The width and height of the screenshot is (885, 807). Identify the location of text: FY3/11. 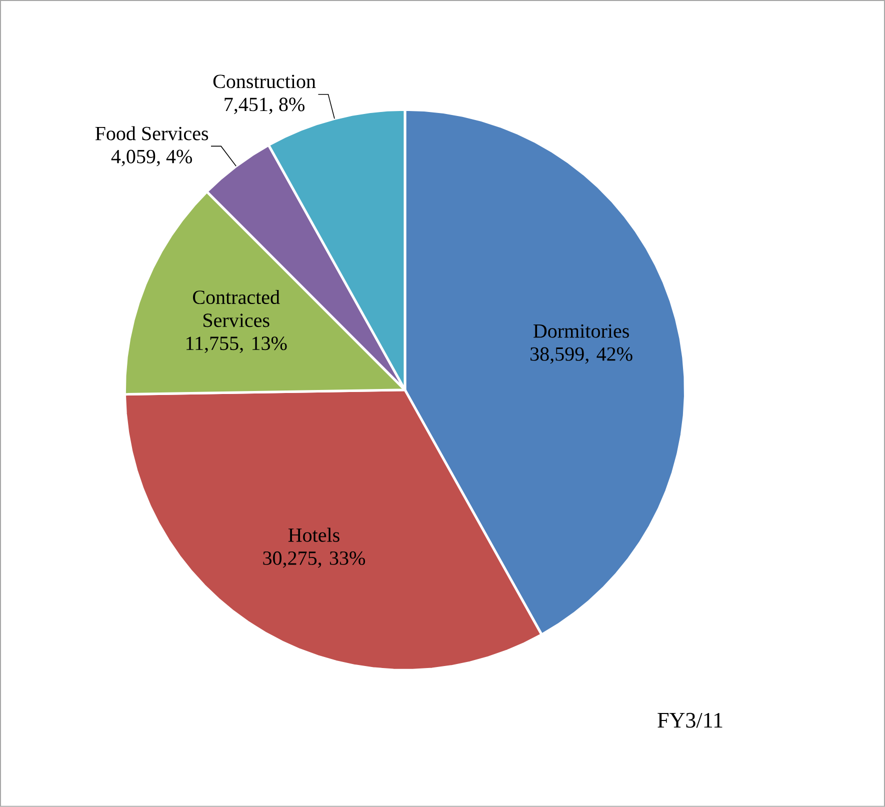
(690, 720).